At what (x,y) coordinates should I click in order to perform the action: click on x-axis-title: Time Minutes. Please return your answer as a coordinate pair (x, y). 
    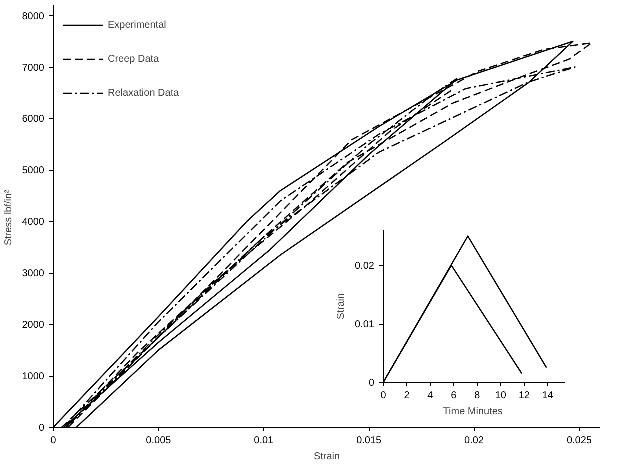
    Looking at the image, I should click on (473, 412).